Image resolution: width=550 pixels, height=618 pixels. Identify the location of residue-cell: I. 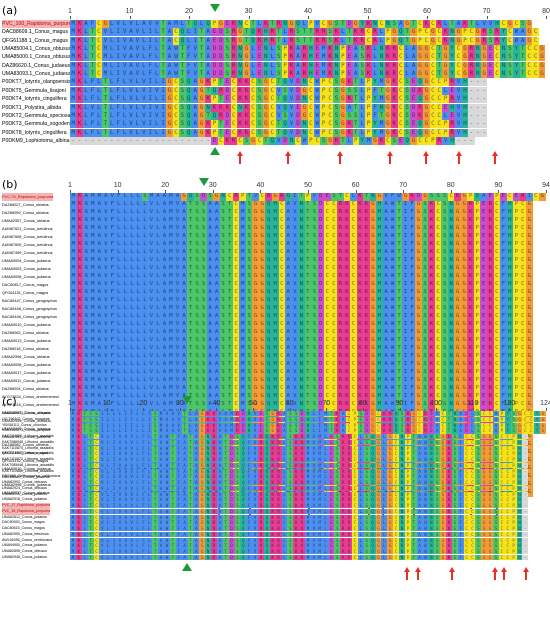
(405, 245).